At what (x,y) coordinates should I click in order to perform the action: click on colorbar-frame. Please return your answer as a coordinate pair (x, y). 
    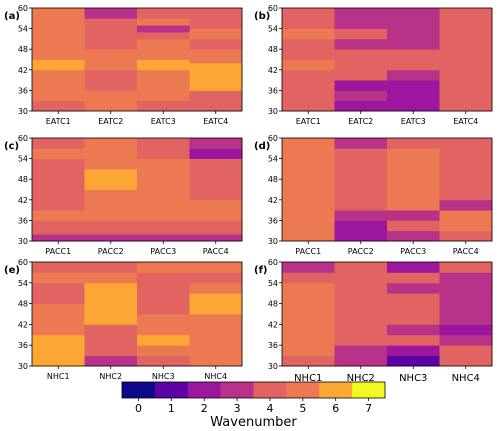
    Looking at the image, I should click on (253, 390).